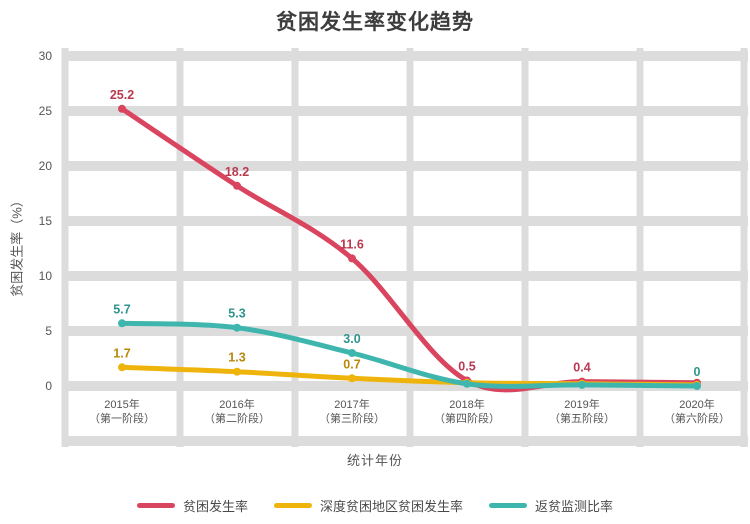 Image resolution: width=750 pixels, height=524 pixels. Describe the element at coordinates (46, 56) in the screenshot. I see `y-tick-label: 30` at that location.